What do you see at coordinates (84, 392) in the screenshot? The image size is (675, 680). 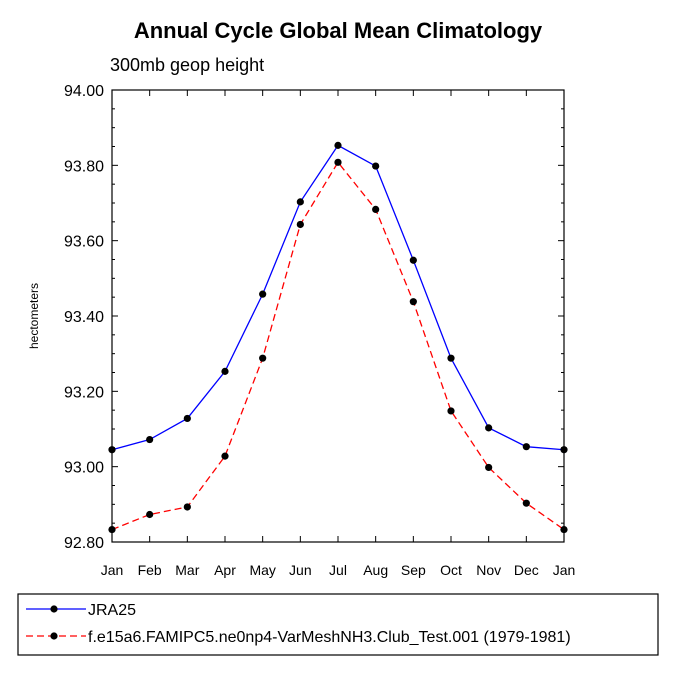 I see `y-tick-label: 93.20` at bounding box center [84, 392].